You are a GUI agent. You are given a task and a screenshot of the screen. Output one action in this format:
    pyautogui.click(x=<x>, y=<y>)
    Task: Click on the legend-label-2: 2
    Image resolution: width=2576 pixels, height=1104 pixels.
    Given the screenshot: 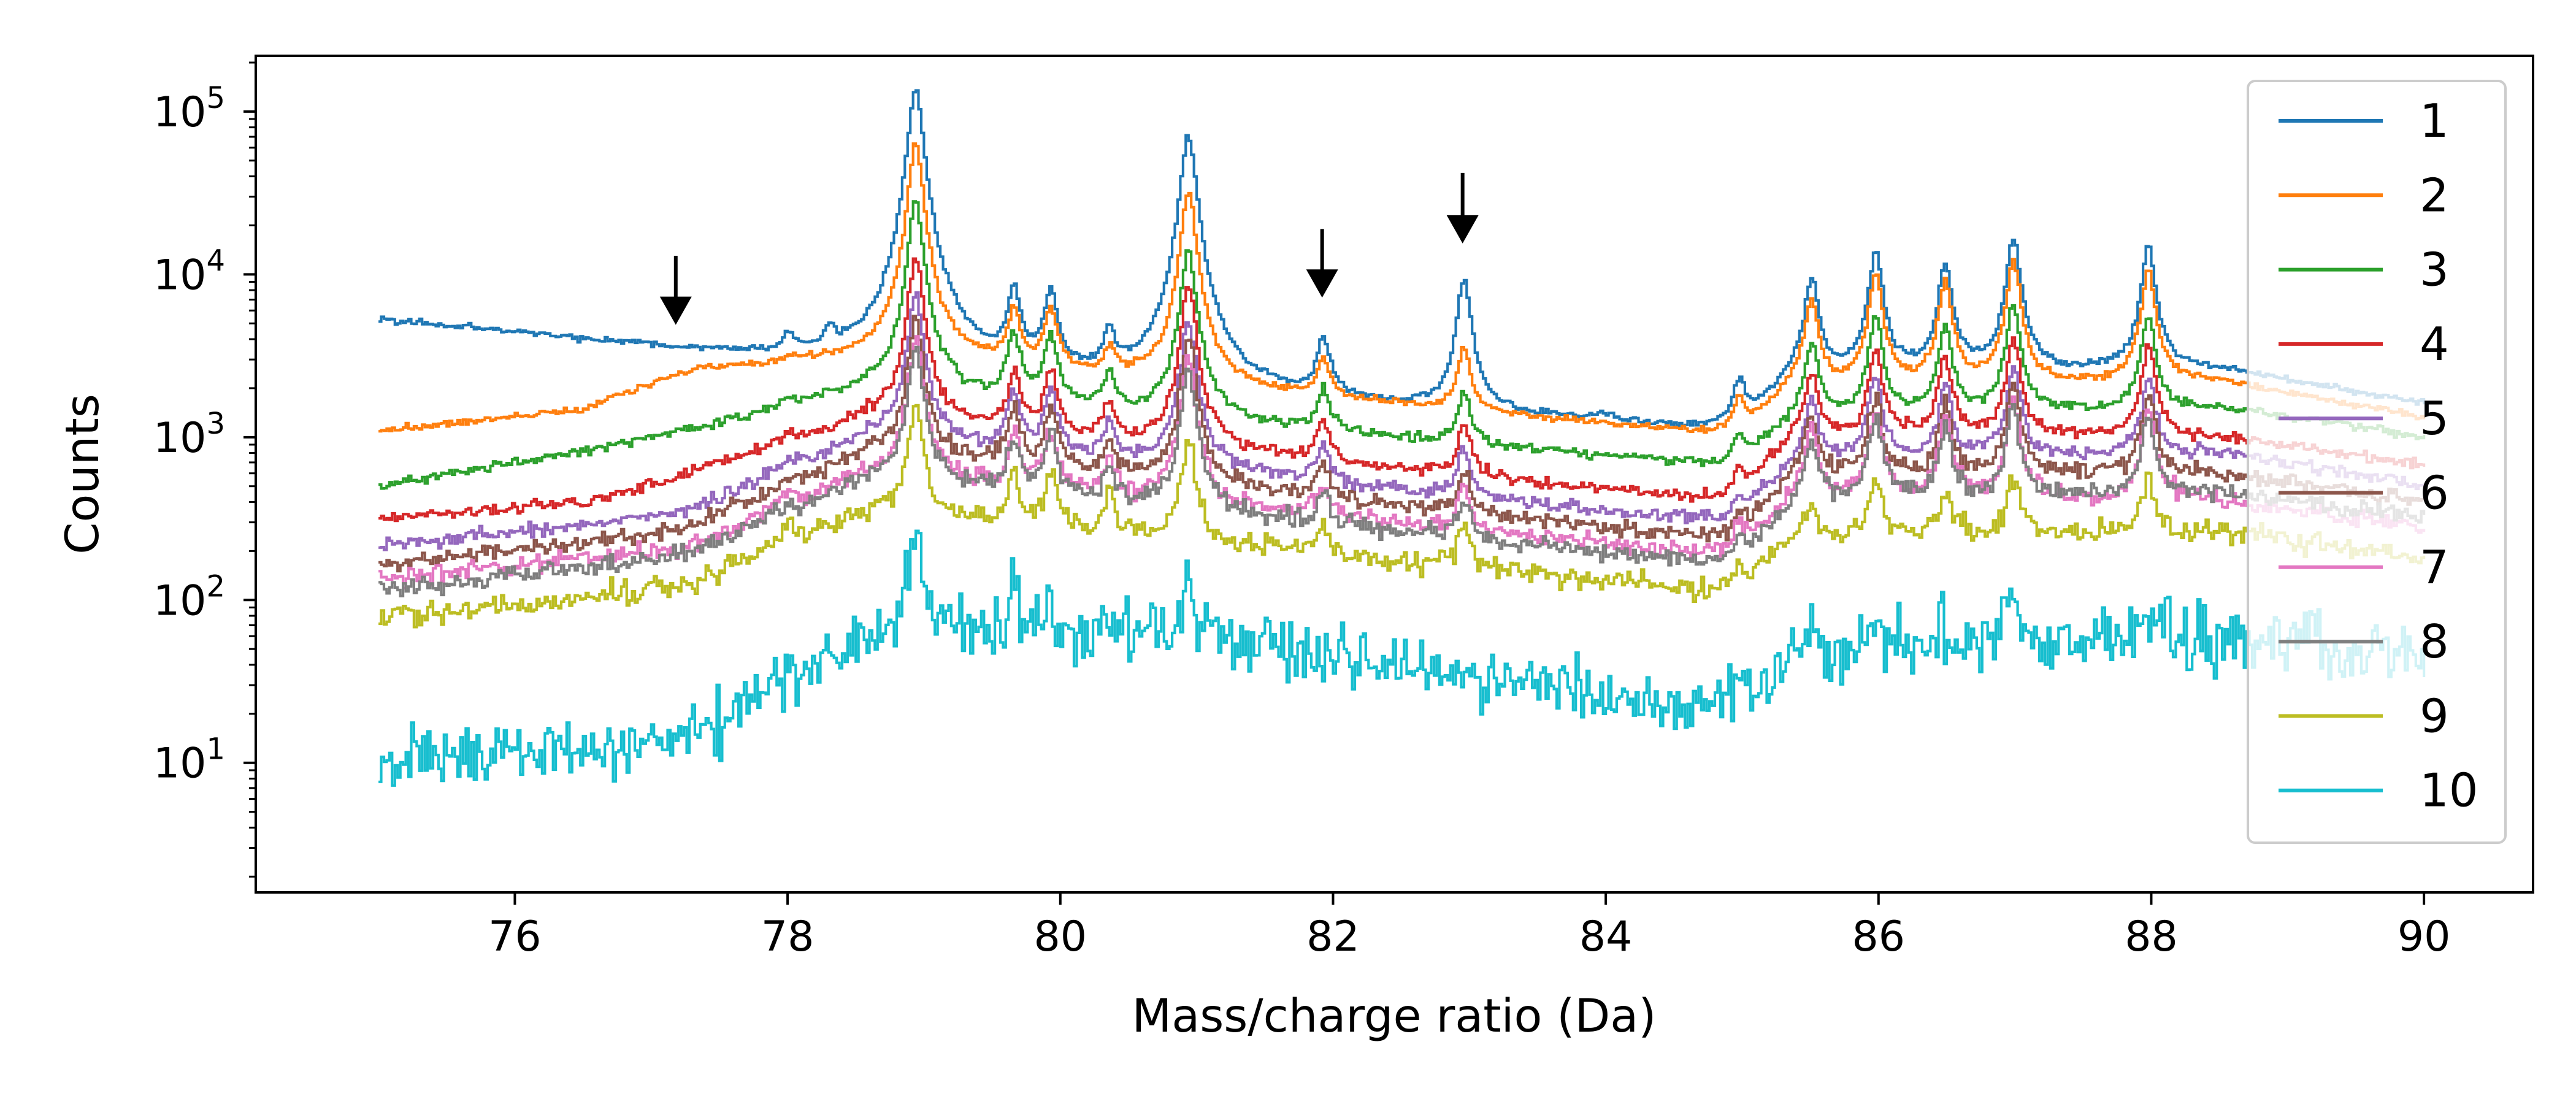 What is the action you would take?
    pyautogui.click(x=2434, y=195)
    